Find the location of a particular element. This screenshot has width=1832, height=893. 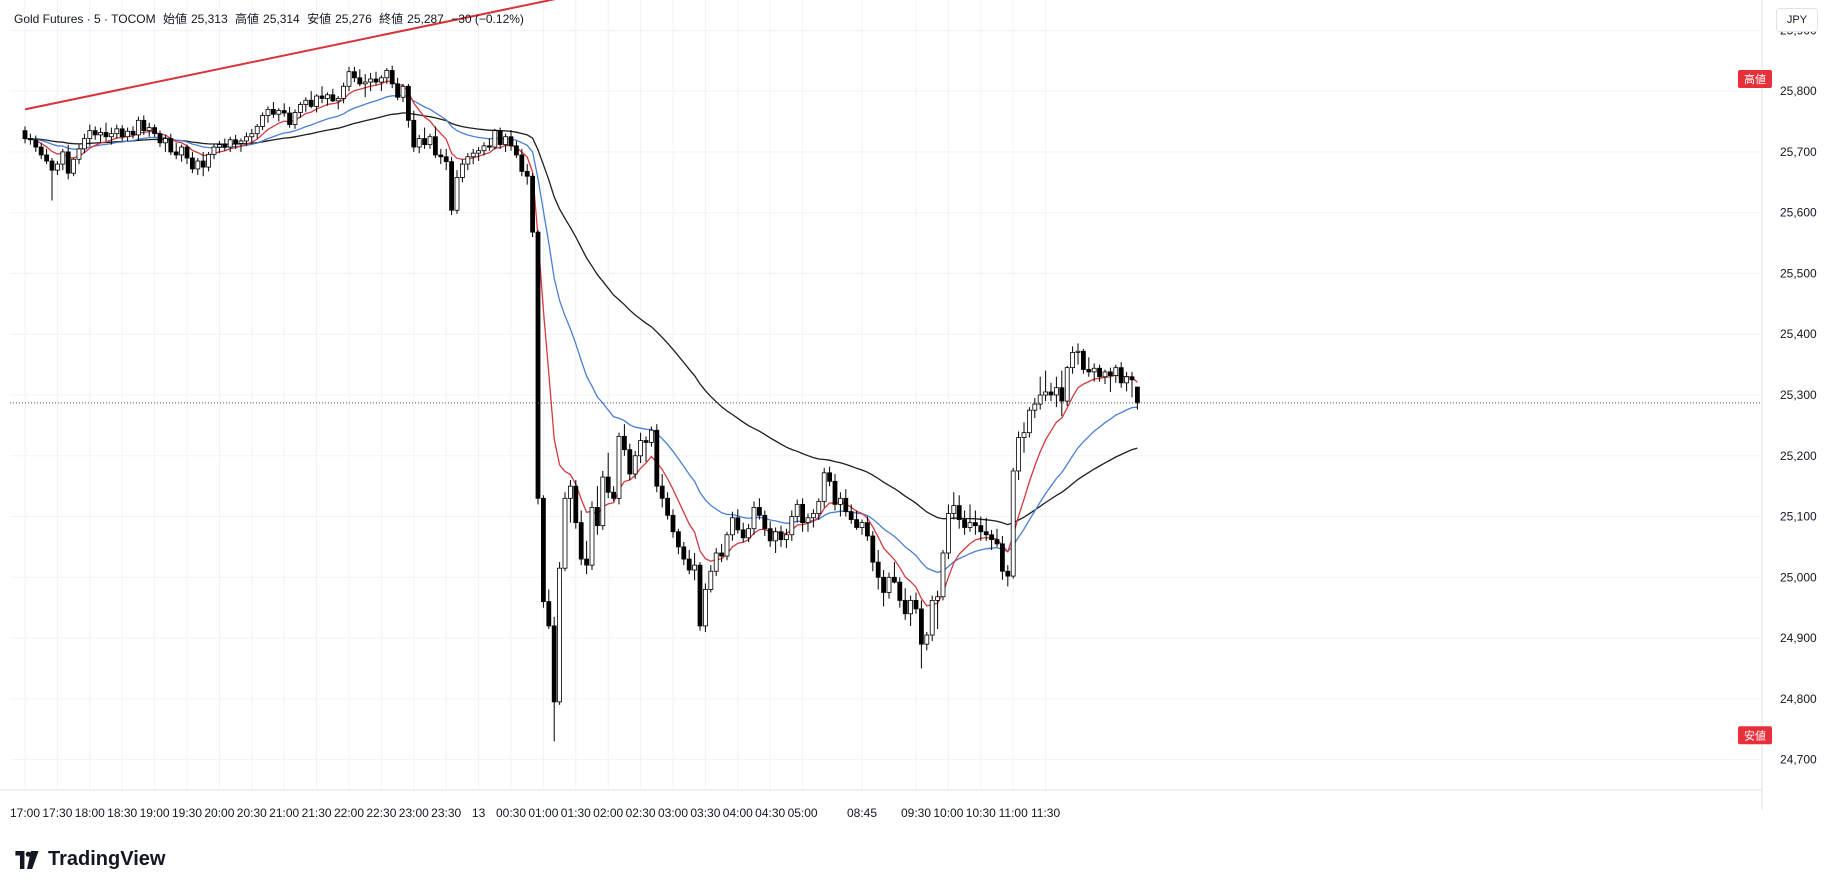

time-tick-label: 00:30 is located at coordinates (511, 813).